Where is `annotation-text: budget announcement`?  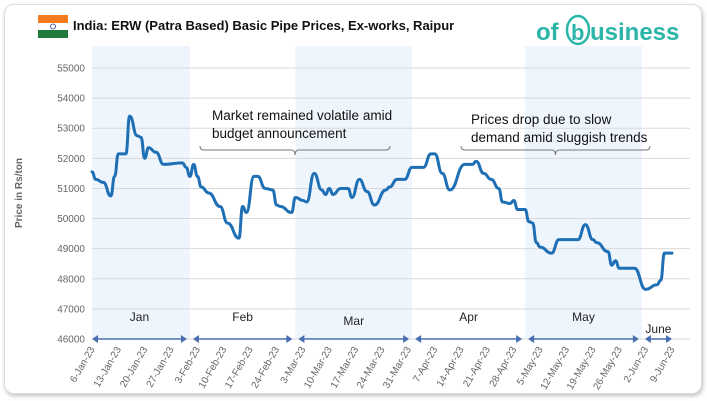
annotation-text: budget announcement is located at coordinates (279, 133).